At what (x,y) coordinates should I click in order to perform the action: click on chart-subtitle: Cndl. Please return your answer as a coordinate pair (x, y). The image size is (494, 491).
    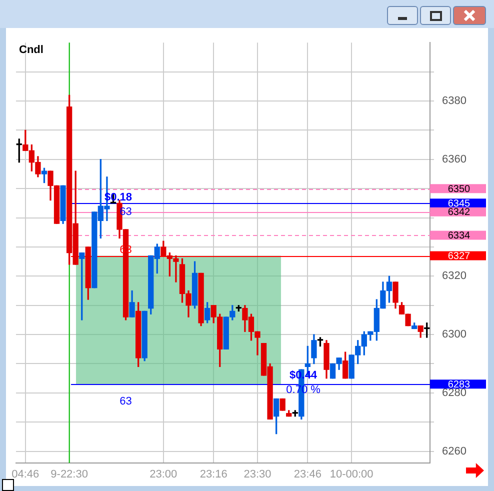
    Looking at the image, I should click on (31, 50).